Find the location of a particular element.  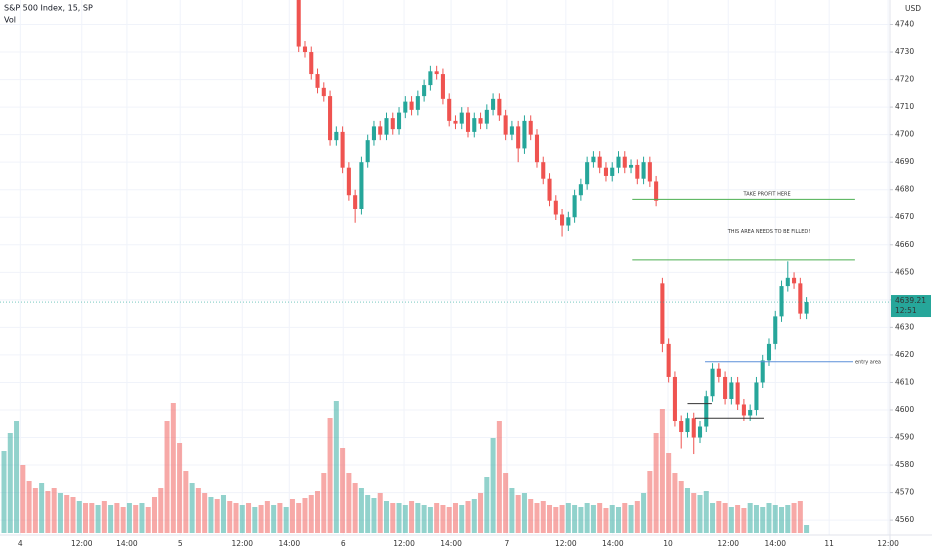

annotation: TAKE PROFIT HERE is located at coordinates (767, 194).